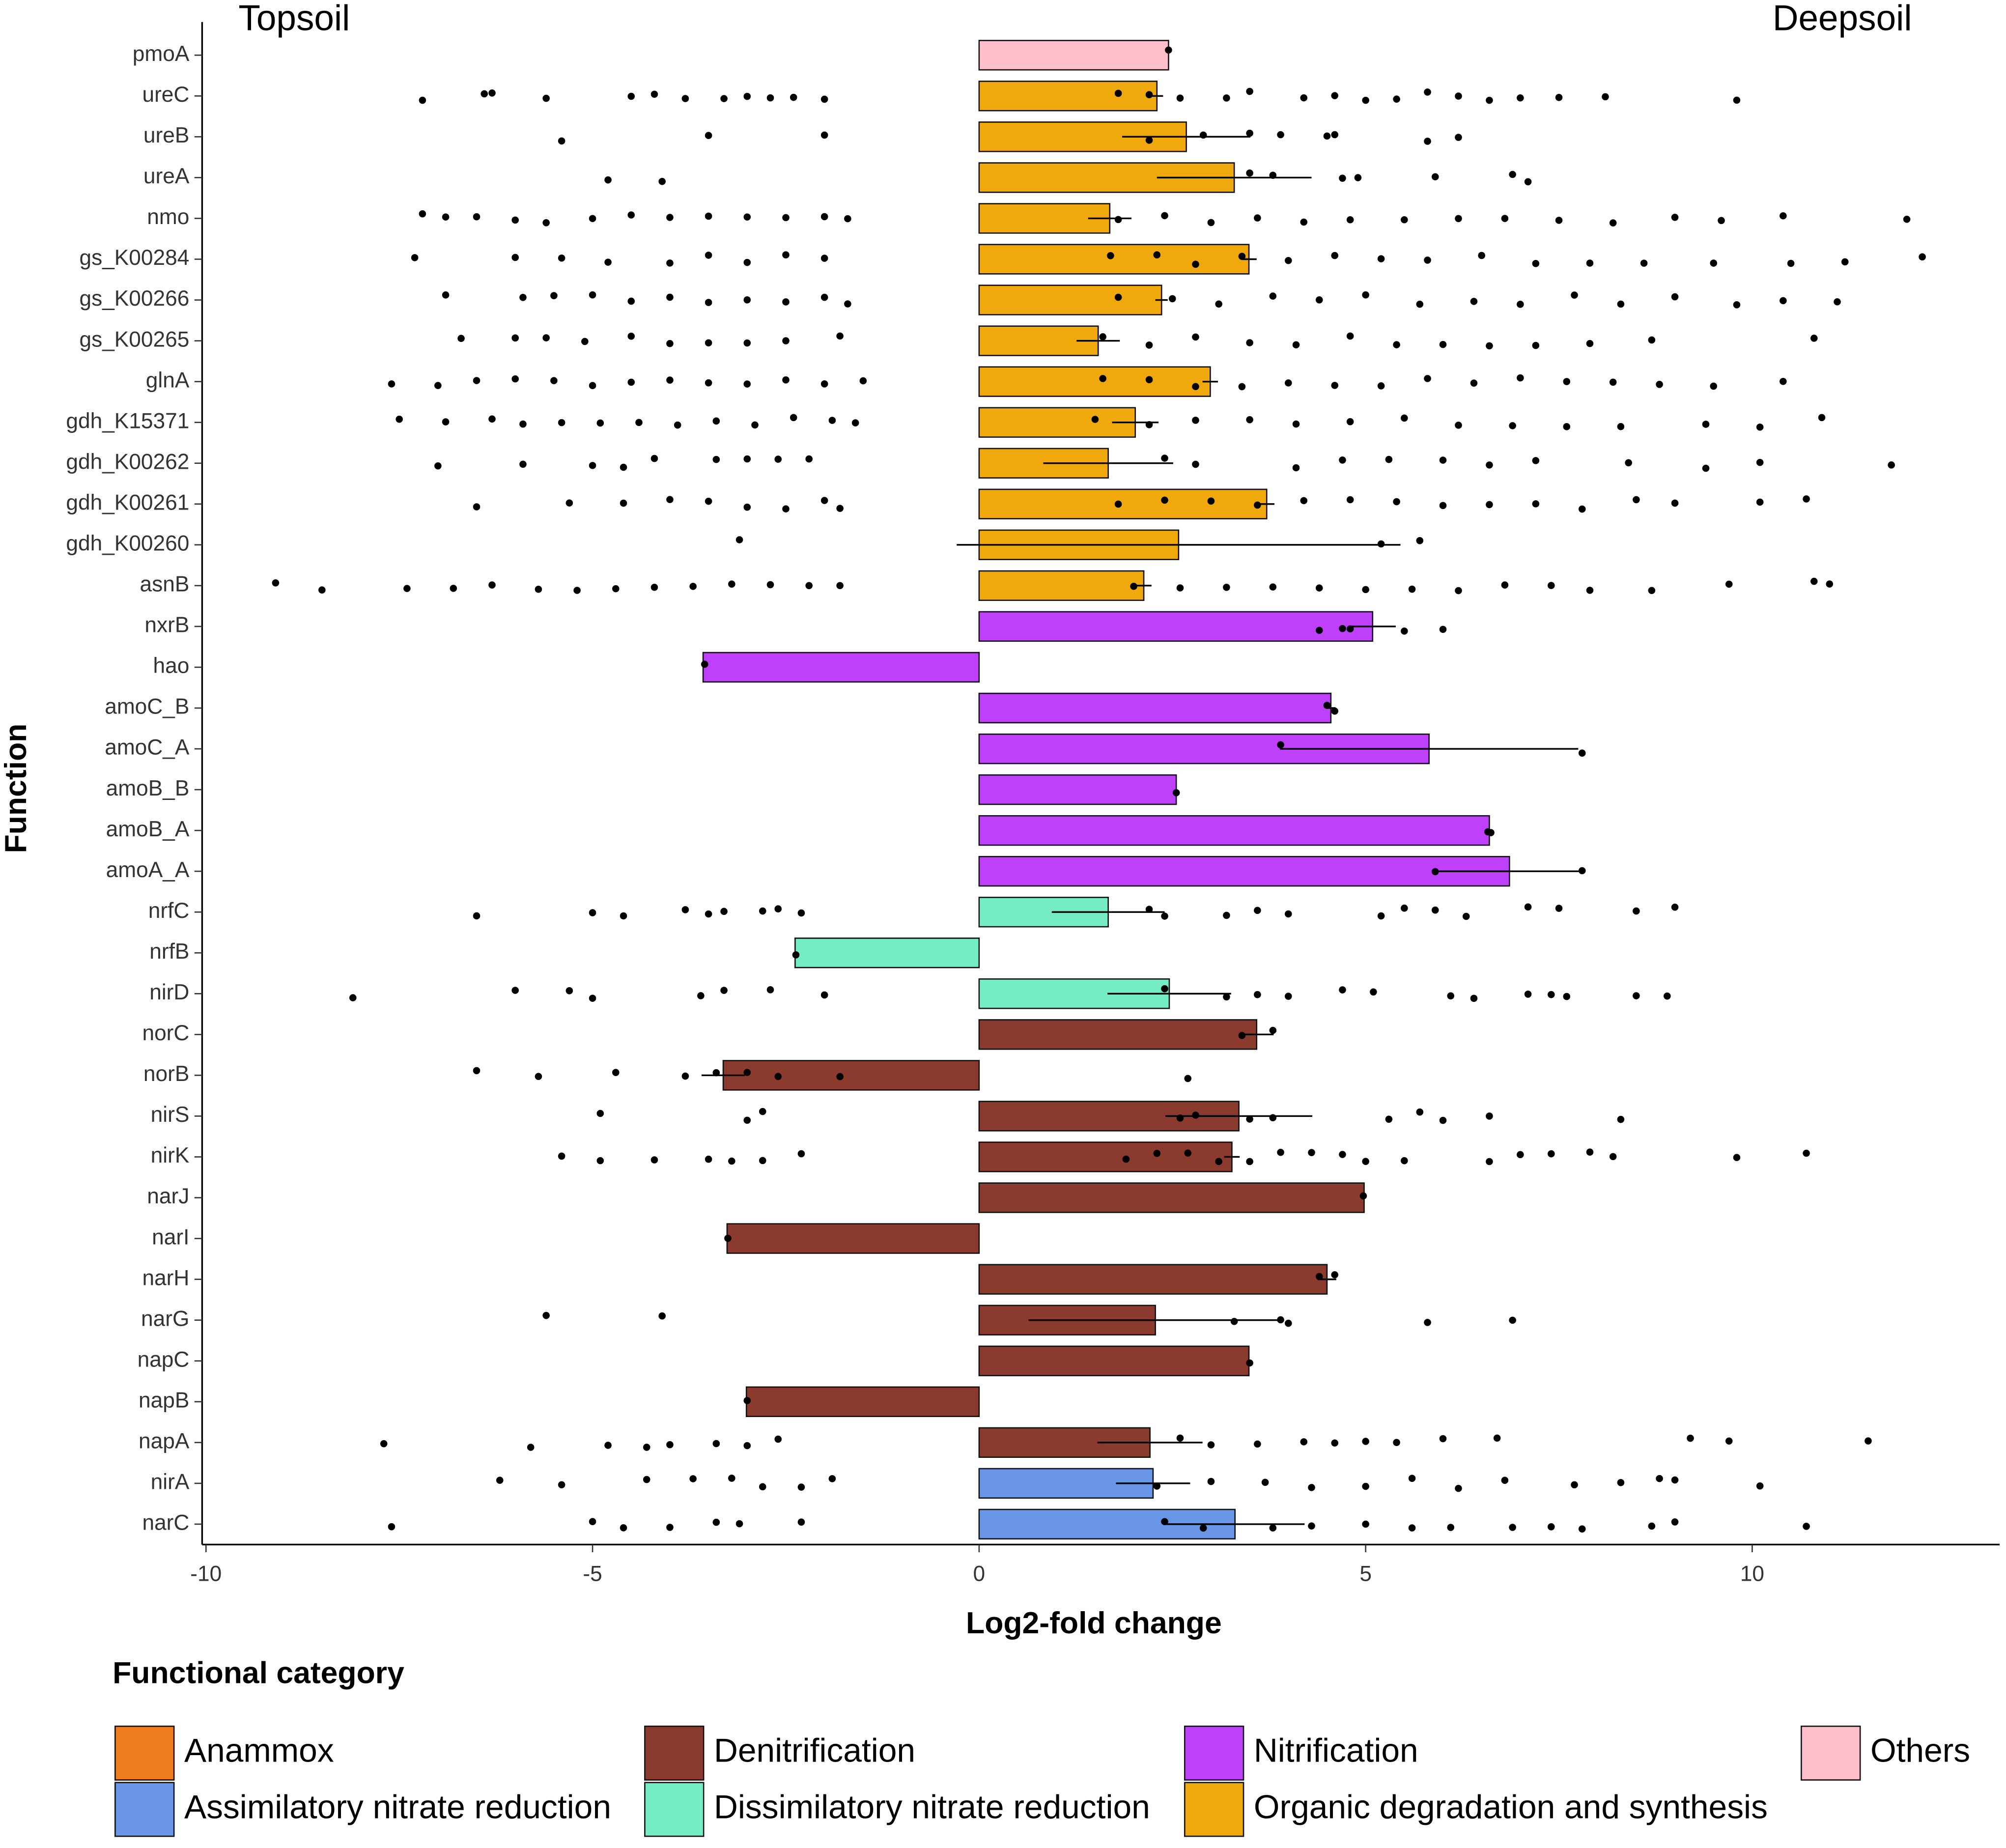 The height and width of the screenshot is (1848, 2006). I want to click on legend-title: Functional category, so click(259, 1673).